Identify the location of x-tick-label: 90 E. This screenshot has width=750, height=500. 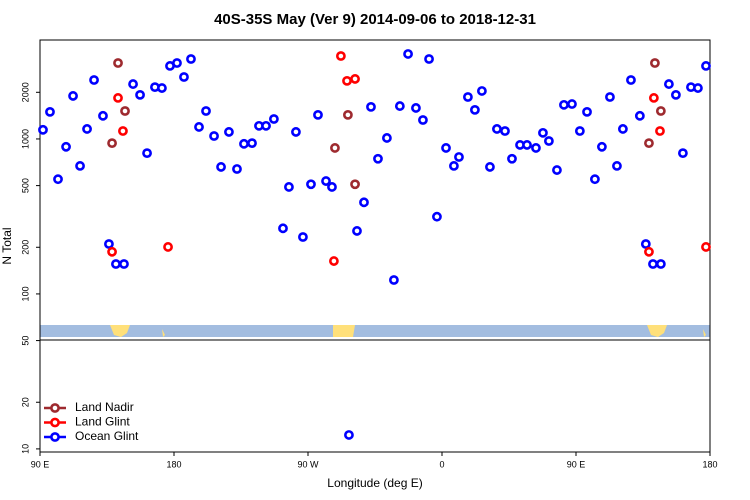
(40, 464).